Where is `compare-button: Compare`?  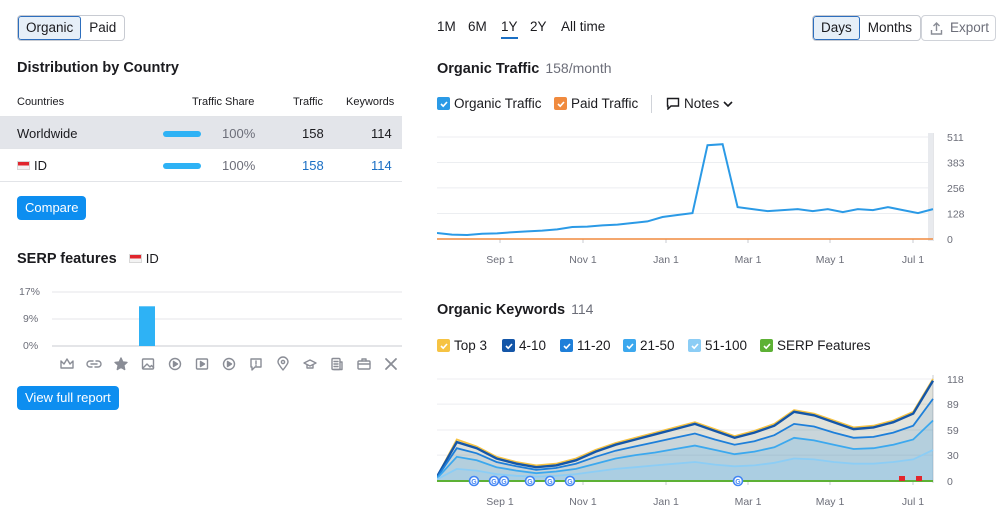
compare-button: Compare is located at coordinates (52, 208).